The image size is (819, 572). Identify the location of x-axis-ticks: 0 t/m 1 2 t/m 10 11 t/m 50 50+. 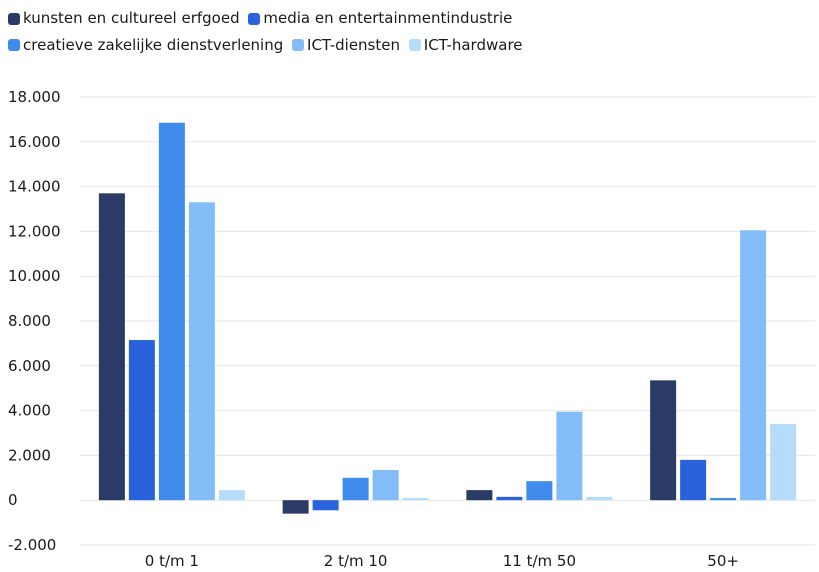
(442, 561).